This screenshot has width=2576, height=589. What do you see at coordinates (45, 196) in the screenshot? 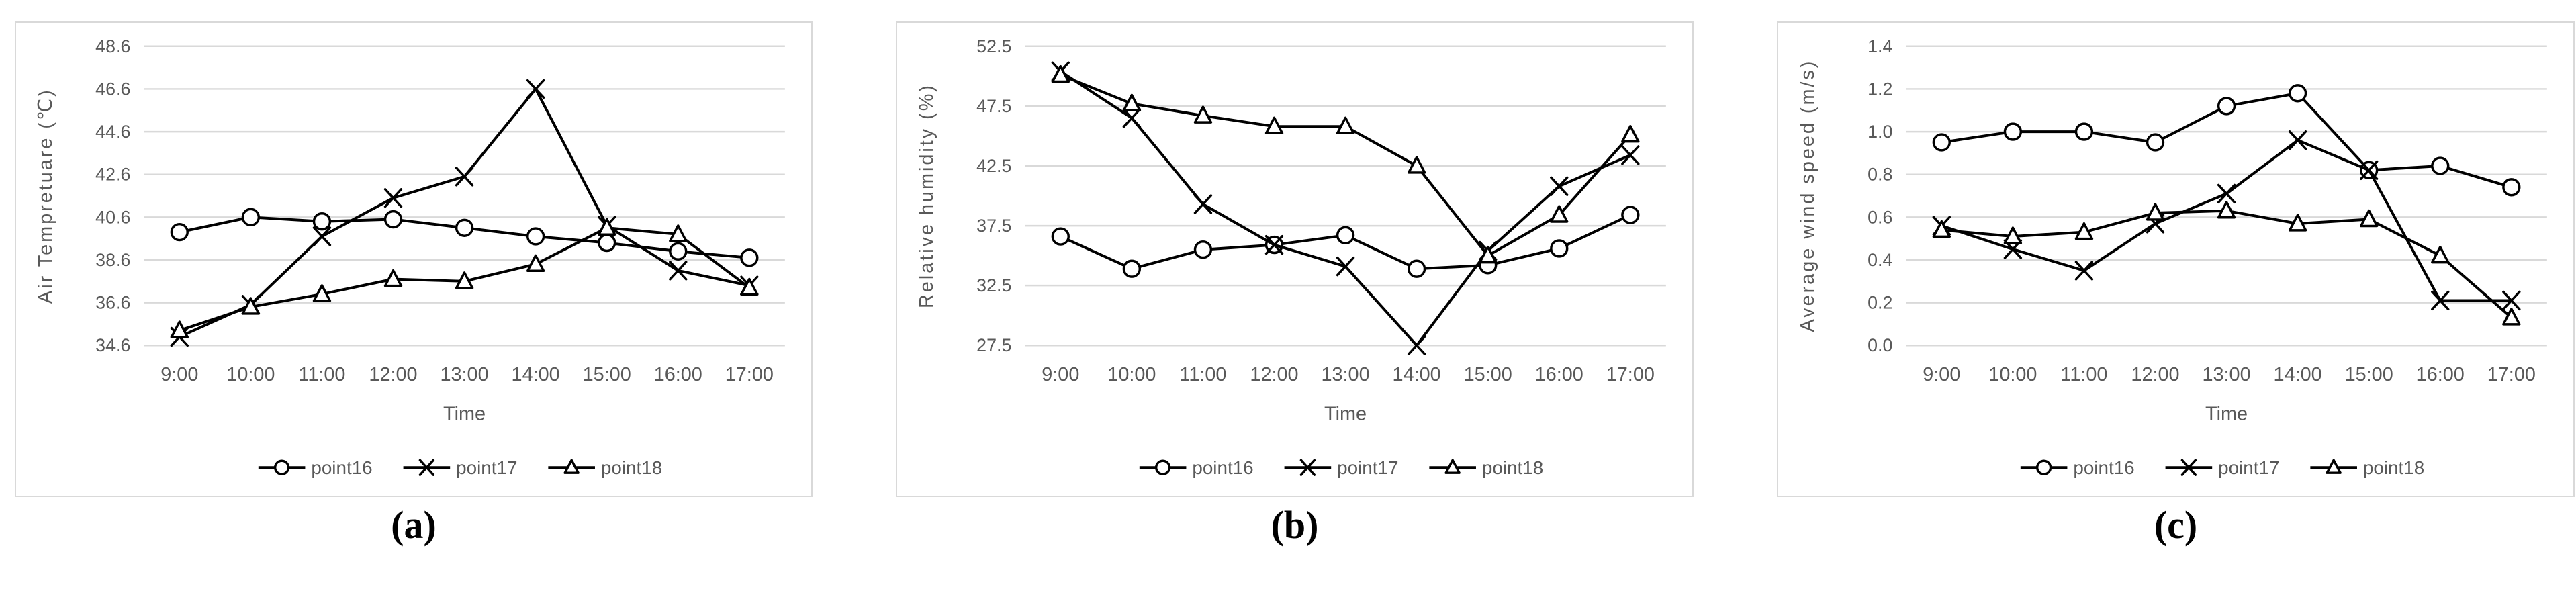
I see `y-axis-title: Air Tempretuare (℃)` at bounding box center [45, 196].